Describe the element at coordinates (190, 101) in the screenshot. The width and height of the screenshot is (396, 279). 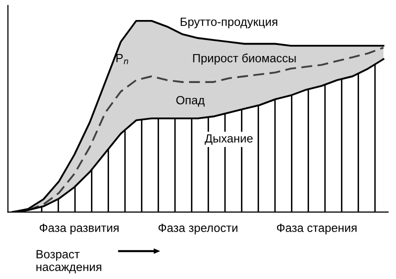
I see `annotation: Опад` at that location.